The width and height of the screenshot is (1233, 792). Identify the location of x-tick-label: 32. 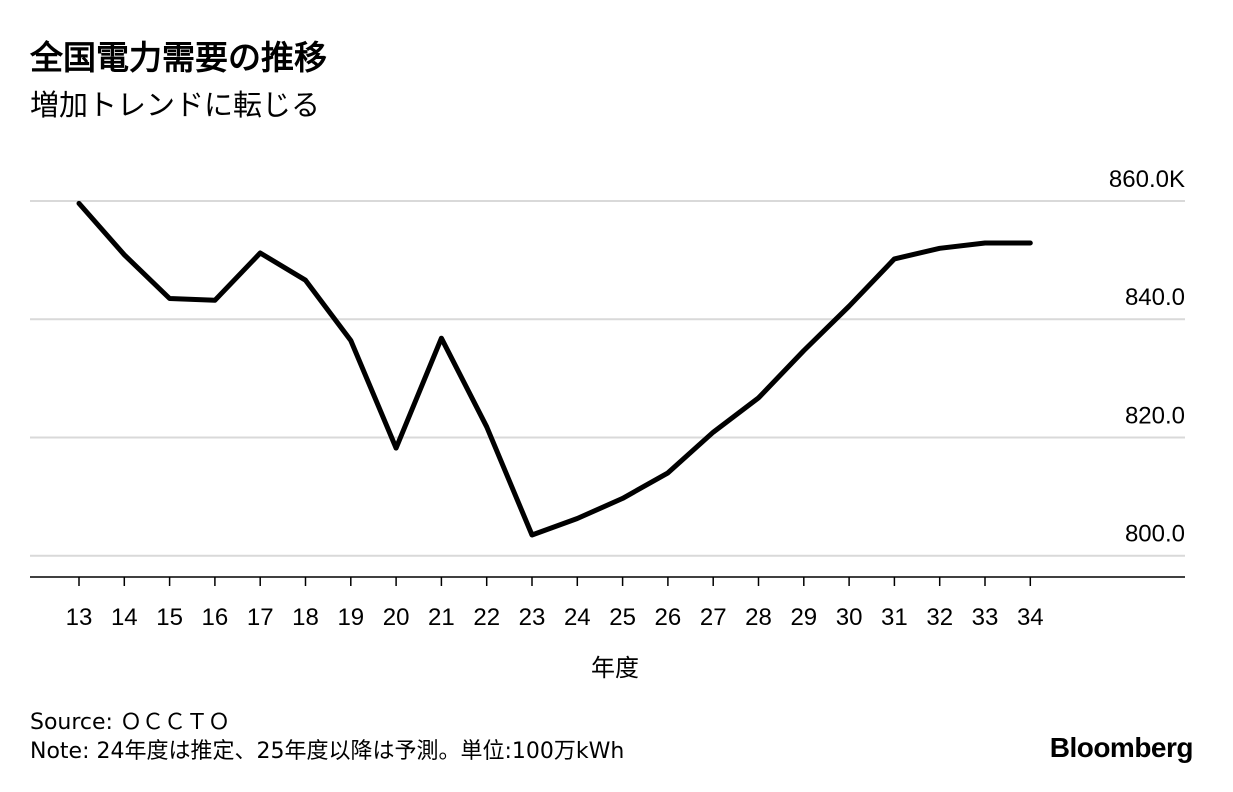
(939, 617).